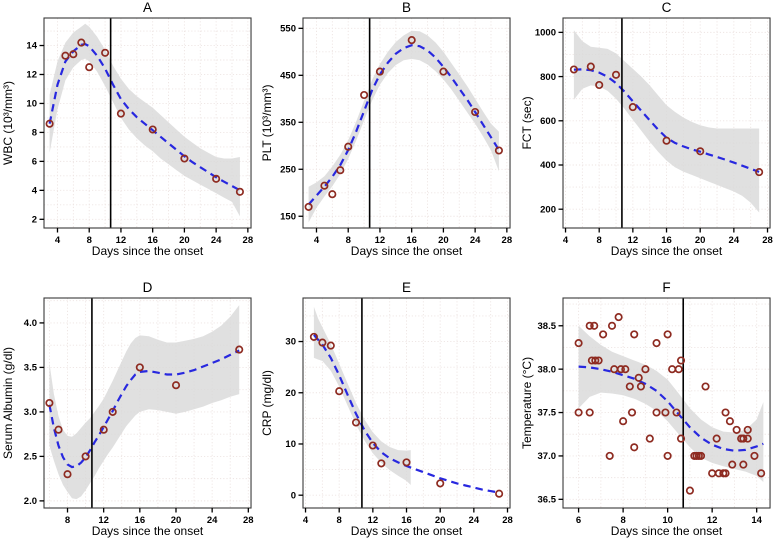  I want to click on y-tick-label: 4.0, so click(30, 323).